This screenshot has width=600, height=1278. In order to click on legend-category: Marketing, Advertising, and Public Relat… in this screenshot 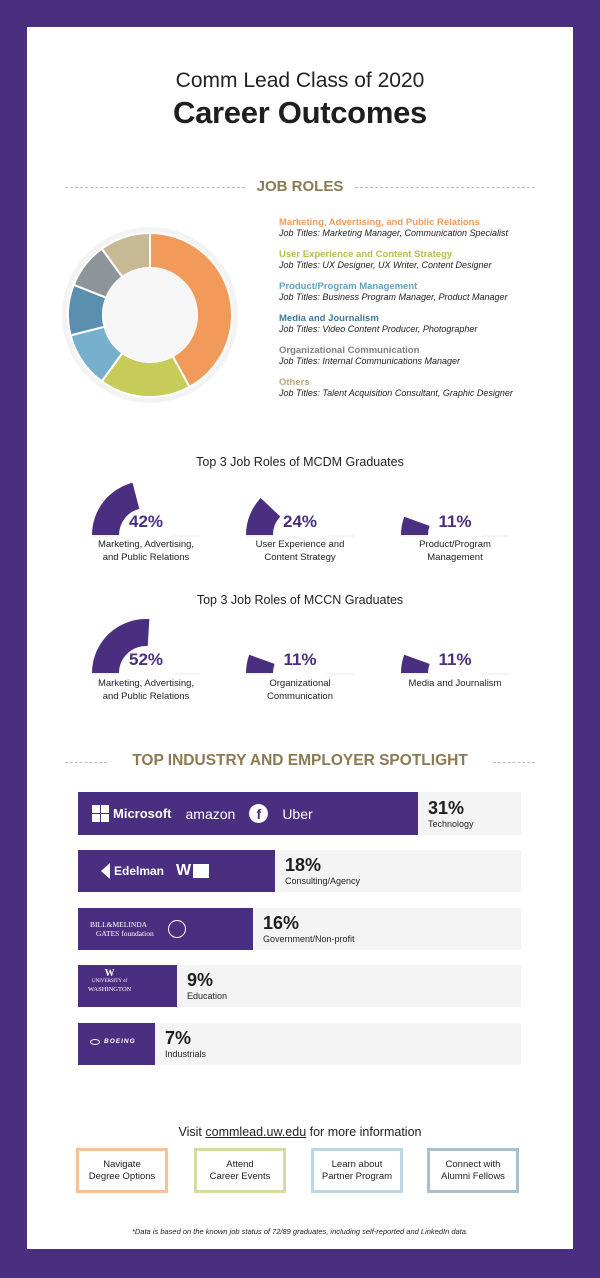, I will do `click(379, 222)`.